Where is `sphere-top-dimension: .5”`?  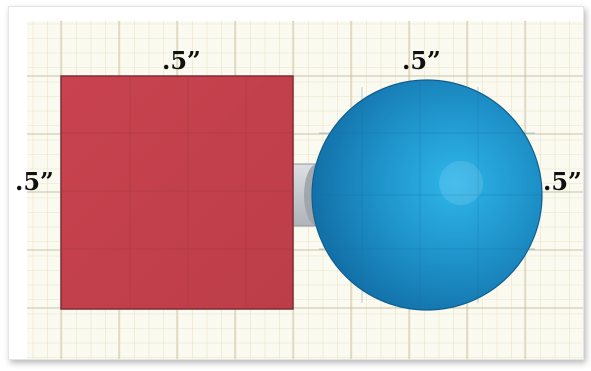
sphere-top-dimension: .5” is located at coordinates (421, 60).